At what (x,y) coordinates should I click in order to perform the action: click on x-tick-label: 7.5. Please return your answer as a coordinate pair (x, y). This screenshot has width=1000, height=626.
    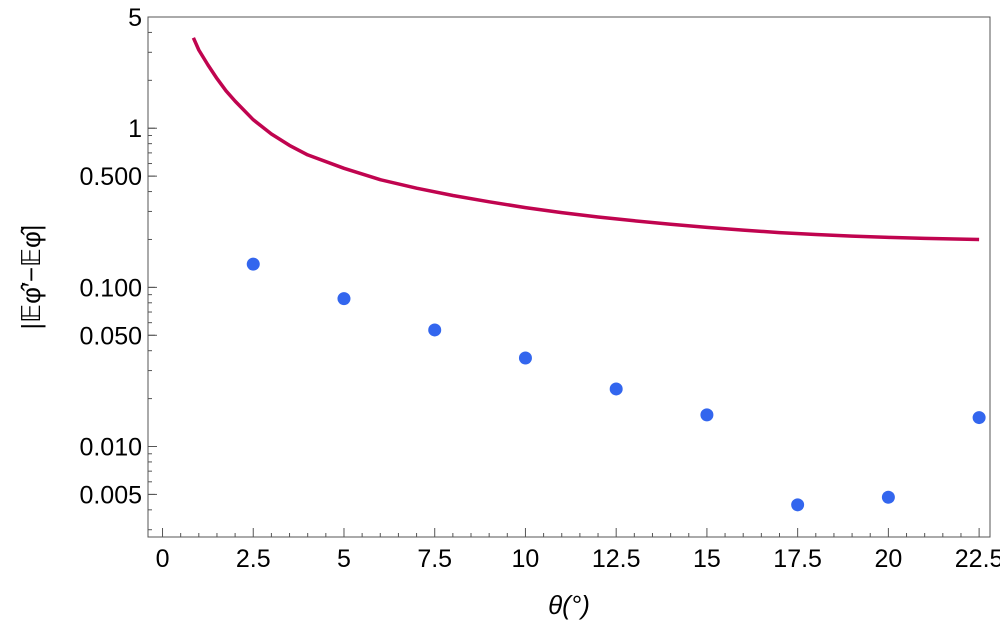
    Looking at the image, I should click on (434, 559).